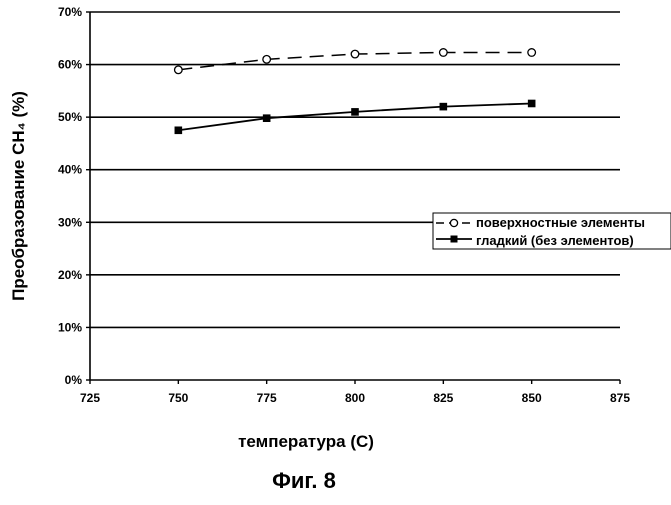 The height and width of the screenshot is (505, 671). I want to click on y-tick-label: 40%, so click(70, 170).